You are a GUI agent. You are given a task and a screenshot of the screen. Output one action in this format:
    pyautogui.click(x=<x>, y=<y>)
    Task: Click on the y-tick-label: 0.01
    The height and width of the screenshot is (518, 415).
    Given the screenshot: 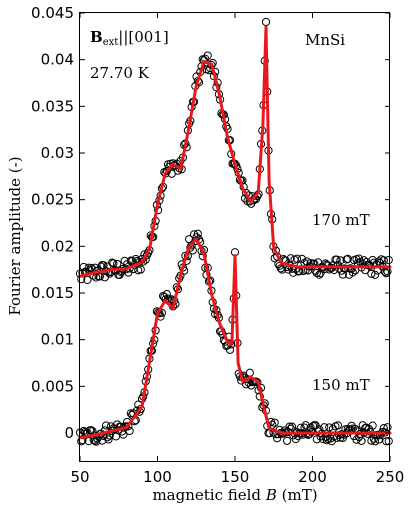 What is the action you would take?
    pyautogui.click(x=57, y=340)
    